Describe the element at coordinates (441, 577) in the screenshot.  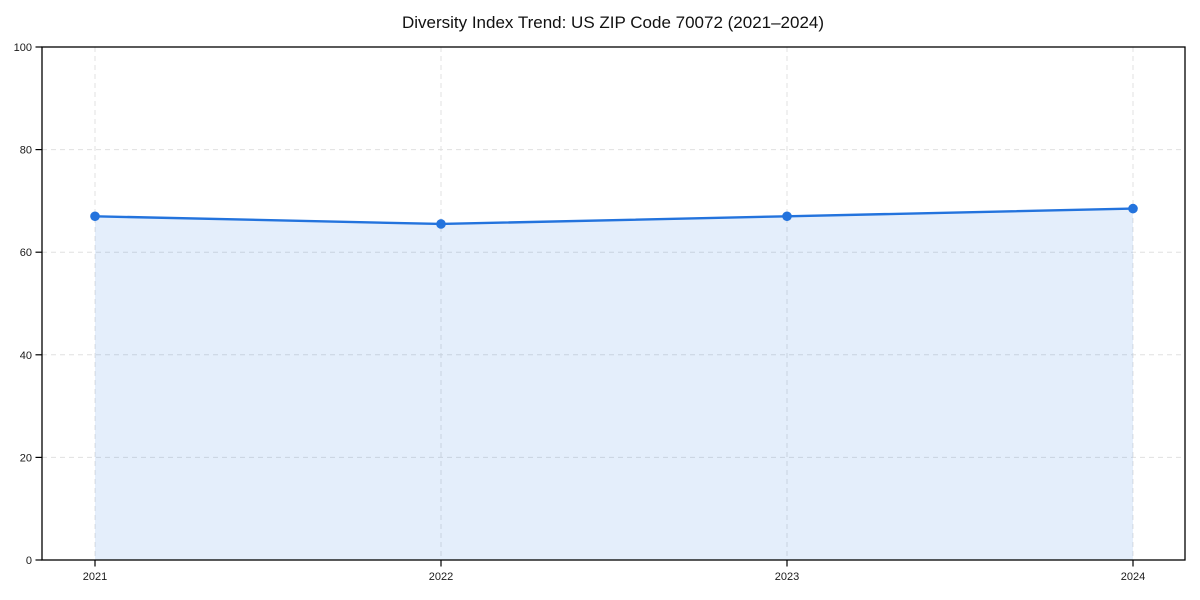
I see `x-tick-label: 2022` at that location.